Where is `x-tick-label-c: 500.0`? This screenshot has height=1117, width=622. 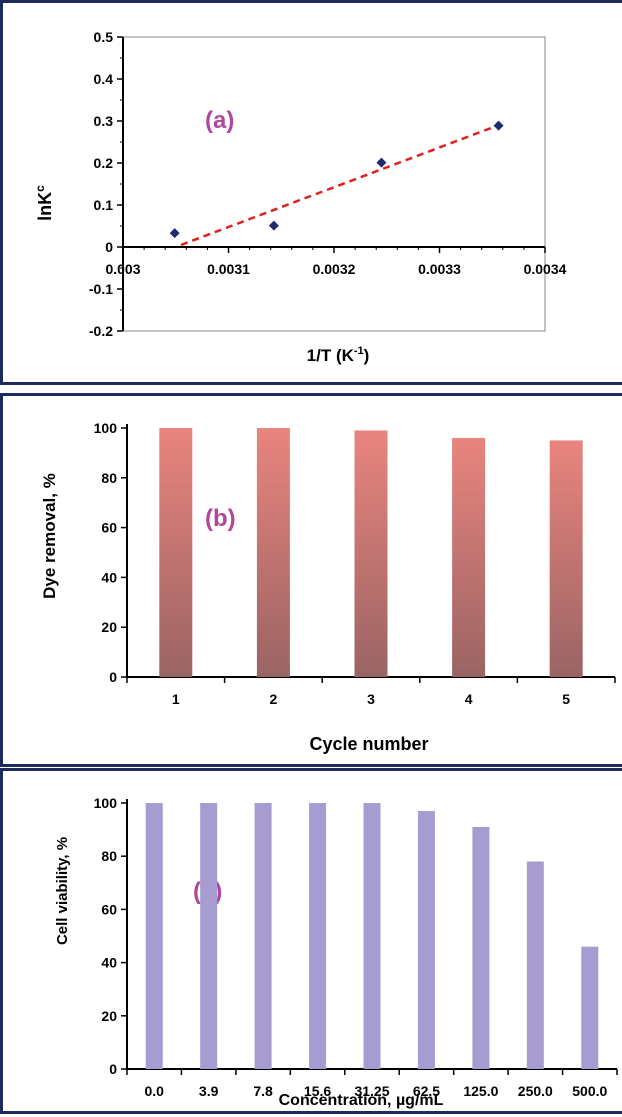
x-tick-label-c: 500.0 is located at coordinates (589, 1091).